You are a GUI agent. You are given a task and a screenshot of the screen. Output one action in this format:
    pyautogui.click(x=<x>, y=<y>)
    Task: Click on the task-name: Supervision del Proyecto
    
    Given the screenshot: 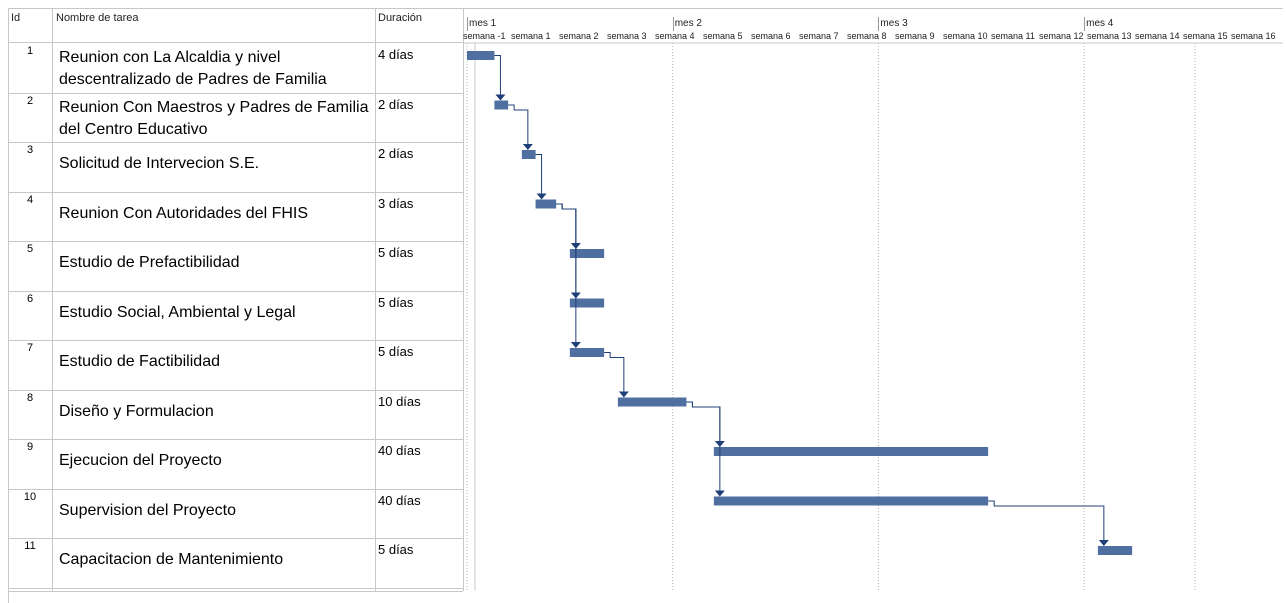 What is the action you would take?
    pyautogui.click(x=147, y=510)
    